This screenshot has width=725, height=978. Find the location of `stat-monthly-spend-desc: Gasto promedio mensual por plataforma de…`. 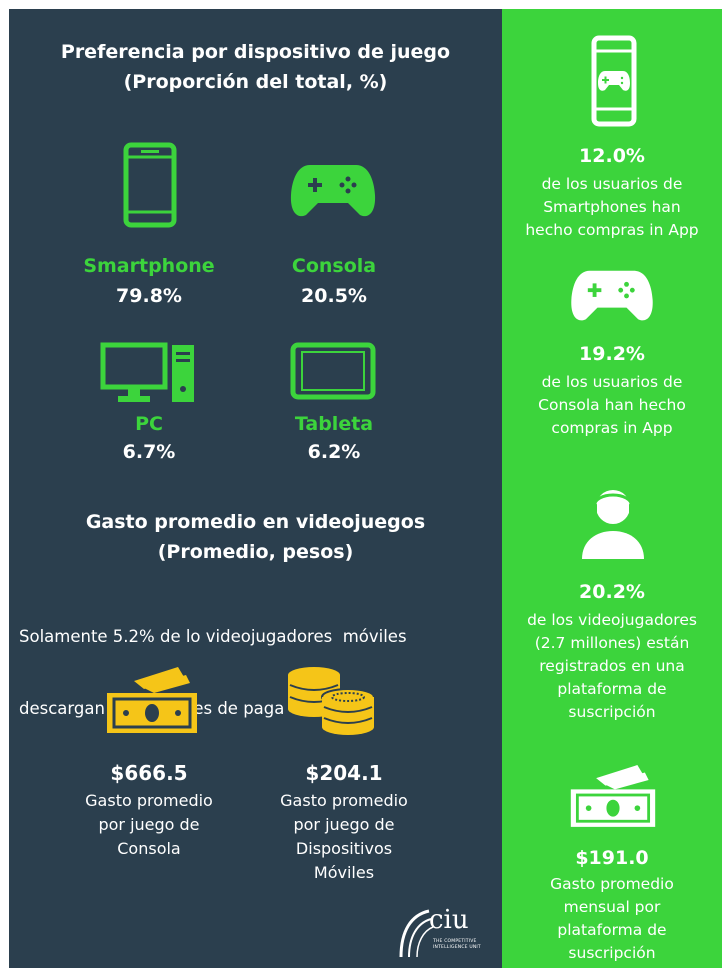

stat-monthly-spend-desc: Gasto promedio mensual por plataforma de… is located at coordinates (612, 919).